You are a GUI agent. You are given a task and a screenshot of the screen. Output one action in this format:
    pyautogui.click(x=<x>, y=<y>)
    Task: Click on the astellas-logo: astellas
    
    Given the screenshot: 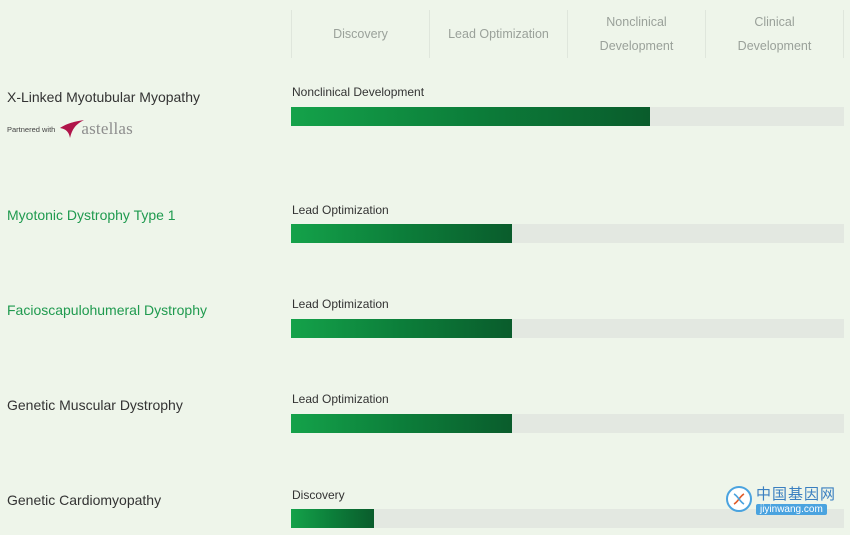 What is the action you would take?
    pyautogui.click(x=96, y=129)
    